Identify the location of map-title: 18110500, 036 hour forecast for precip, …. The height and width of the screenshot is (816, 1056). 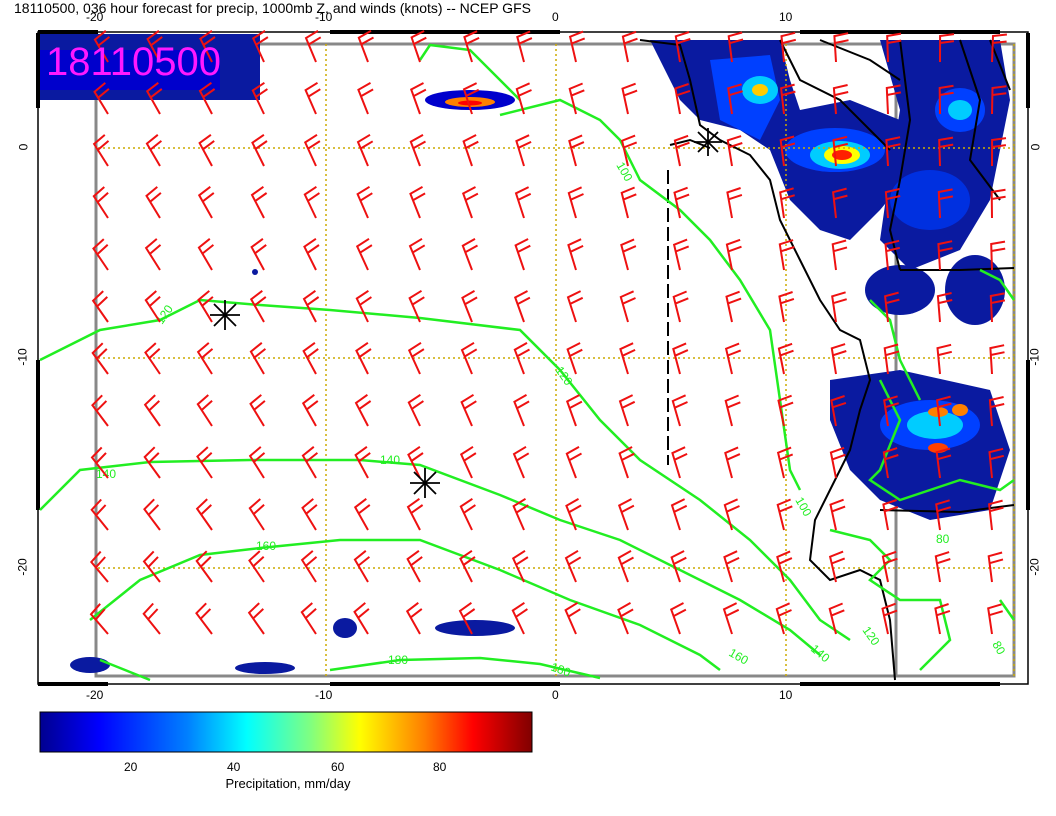
(272, 8).